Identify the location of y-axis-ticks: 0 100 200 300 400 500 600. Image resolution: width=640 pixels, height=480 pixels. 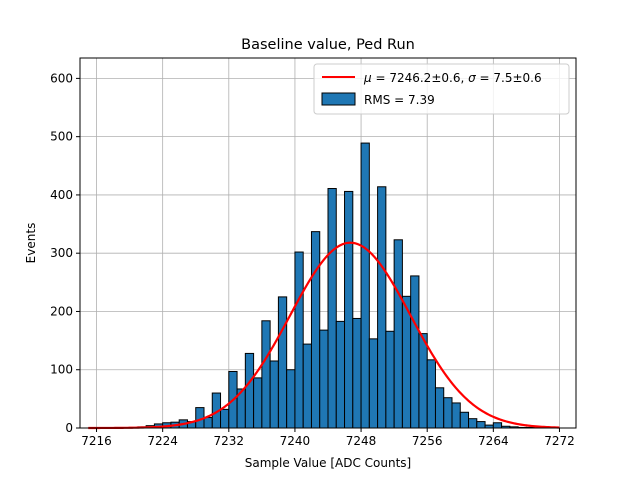
(65, 253).